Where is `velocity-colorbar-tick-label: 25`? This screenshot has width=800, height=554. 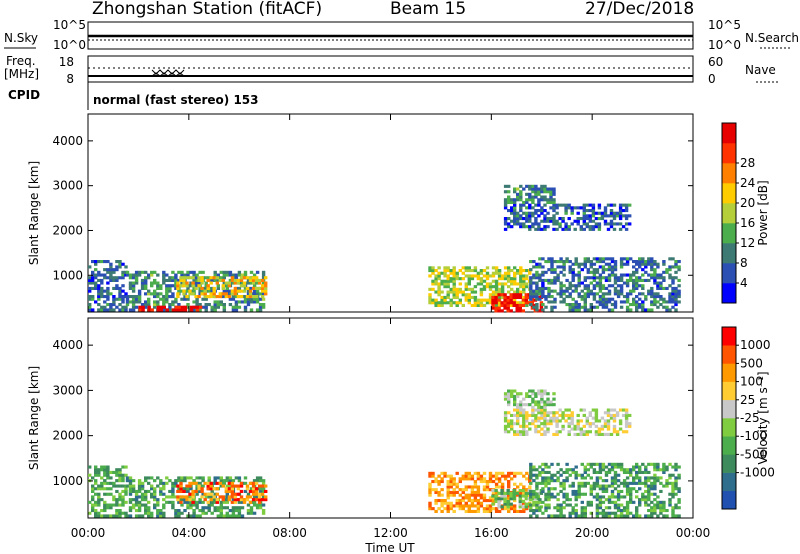 velocity-colorbar-tick-label: 25 is located at coordinates (747, 400).